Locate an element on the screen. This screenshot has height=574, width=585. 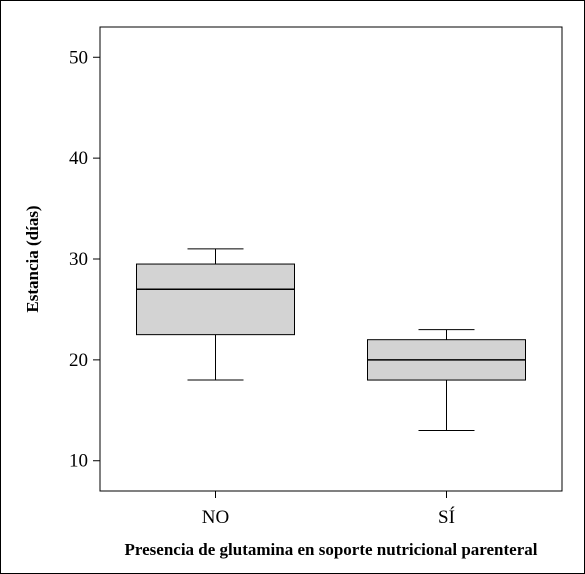
y-tick-label: 10 is located at coordinates (78, 461).